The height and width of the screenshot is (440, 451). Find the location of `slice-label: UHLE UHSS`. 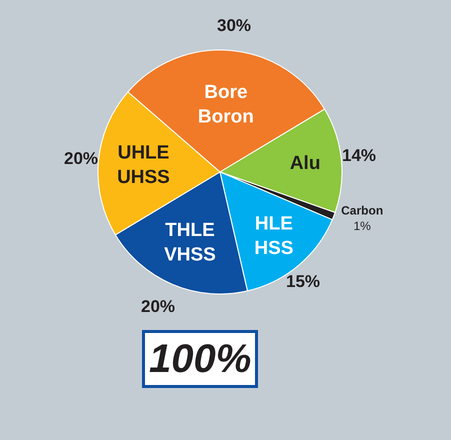

slice-label: UHLE UHSS is located at coordinates (143, 165).